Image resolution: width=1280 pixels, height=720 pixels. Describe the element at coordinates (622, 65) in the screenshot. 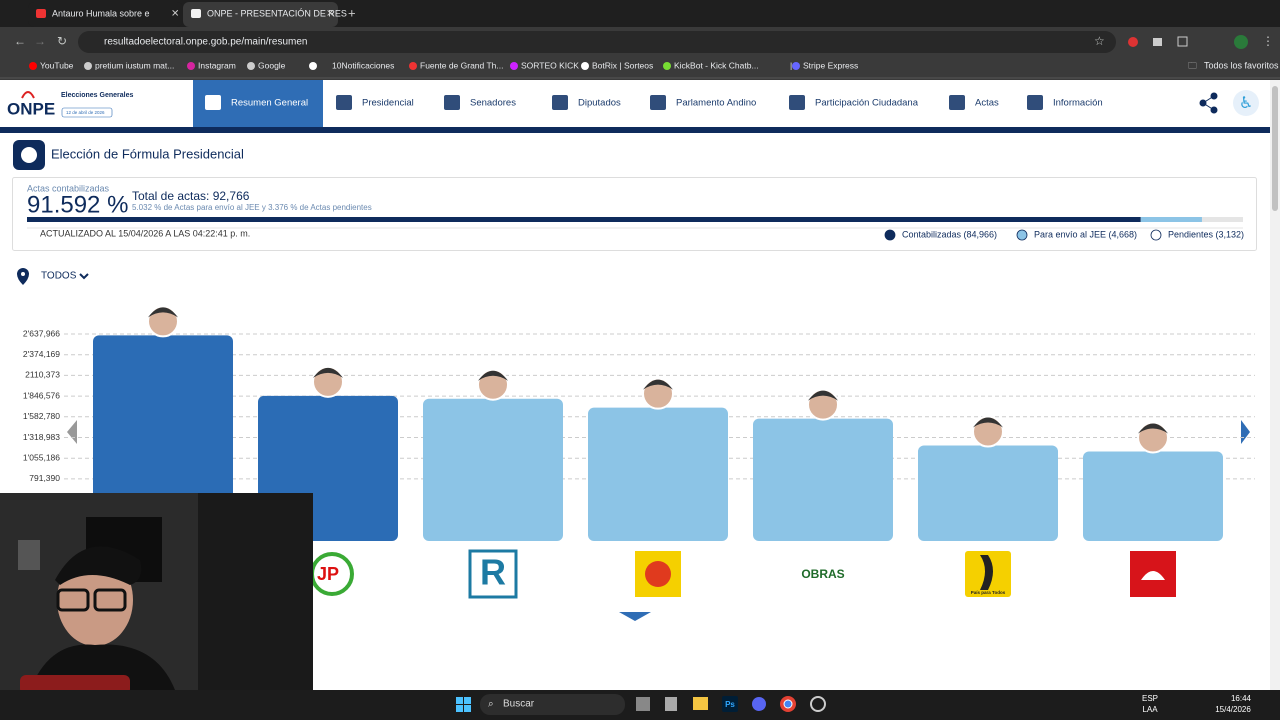

I see `bookmark: BotRix | Sorteos` at that location.